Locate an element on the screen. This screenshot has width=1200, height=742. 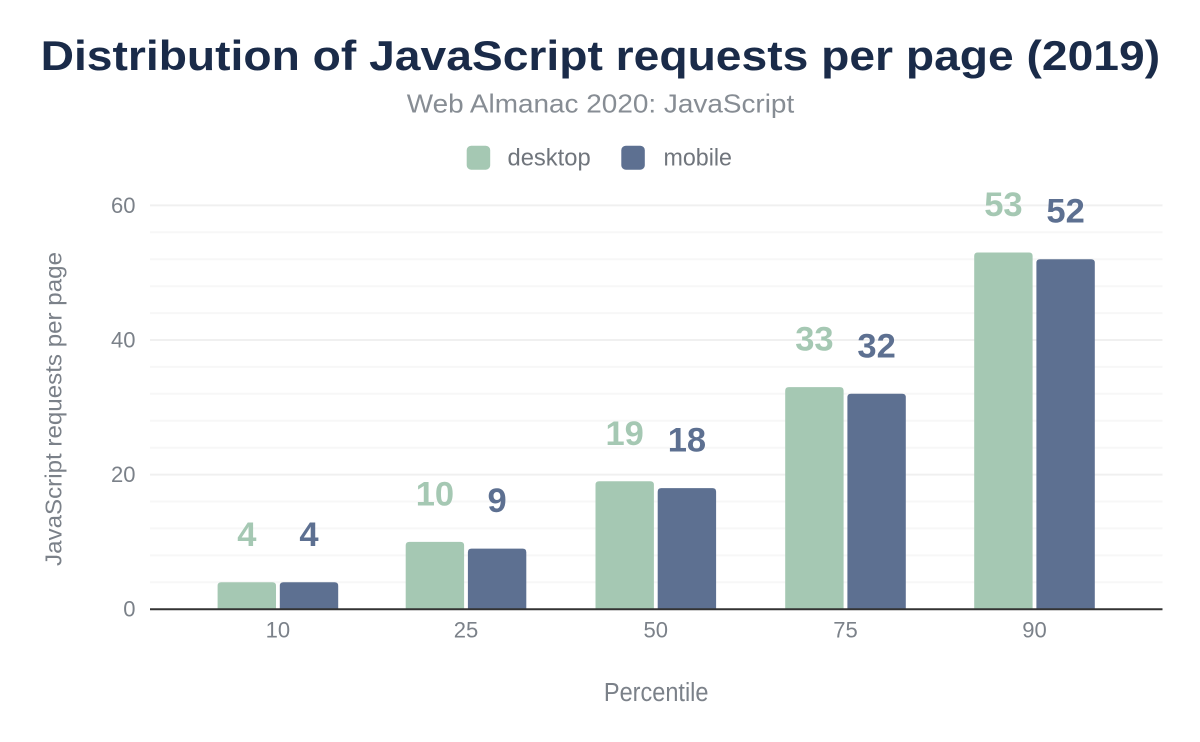
svg-text: 0 is located at coordinates (129, 609).